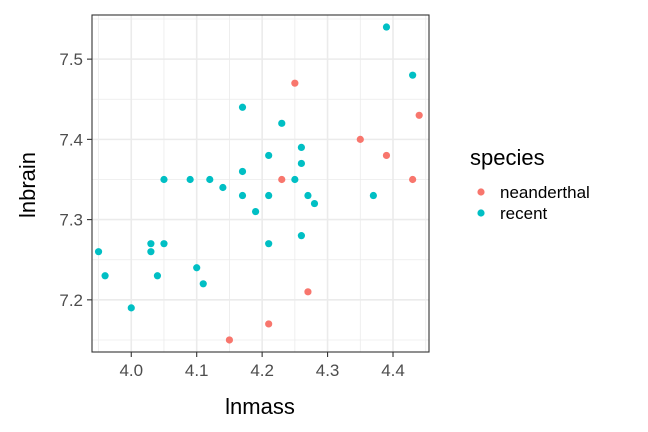  Describe the element at coordinates (131, 370) in the screenshot. I see `x-tick-label: 4.0` at that location.